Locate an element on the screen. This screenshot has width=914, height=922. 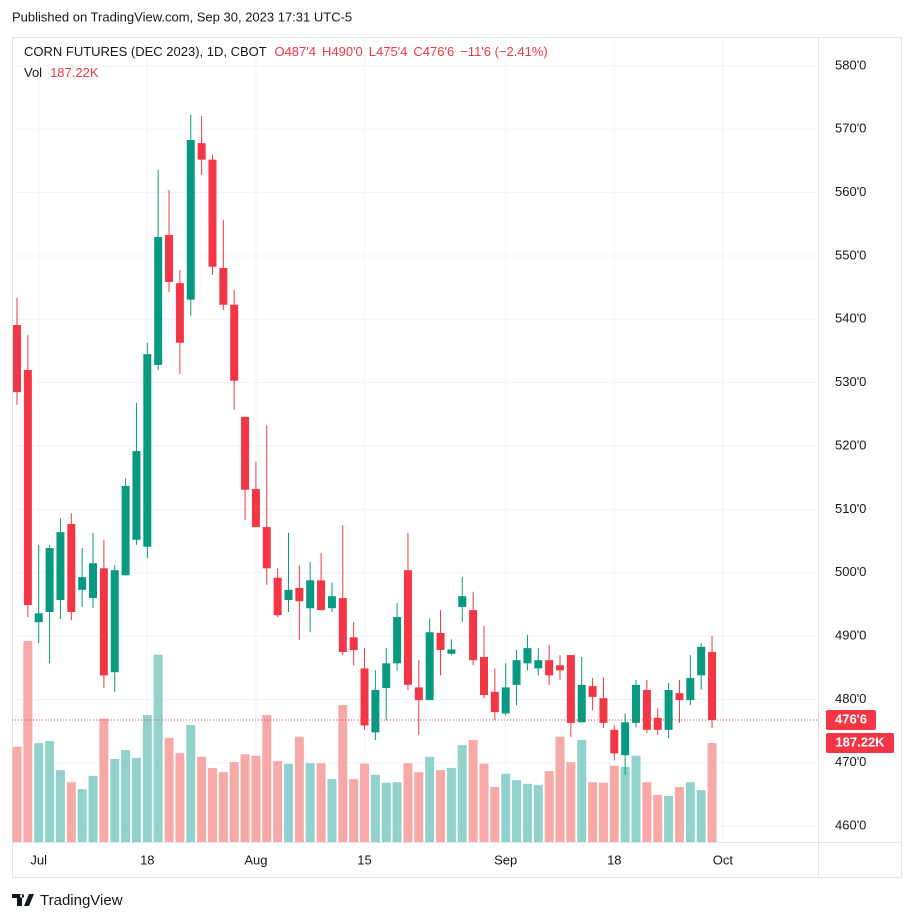
x-tick-label: 18 is located at coordinates (614, 859).